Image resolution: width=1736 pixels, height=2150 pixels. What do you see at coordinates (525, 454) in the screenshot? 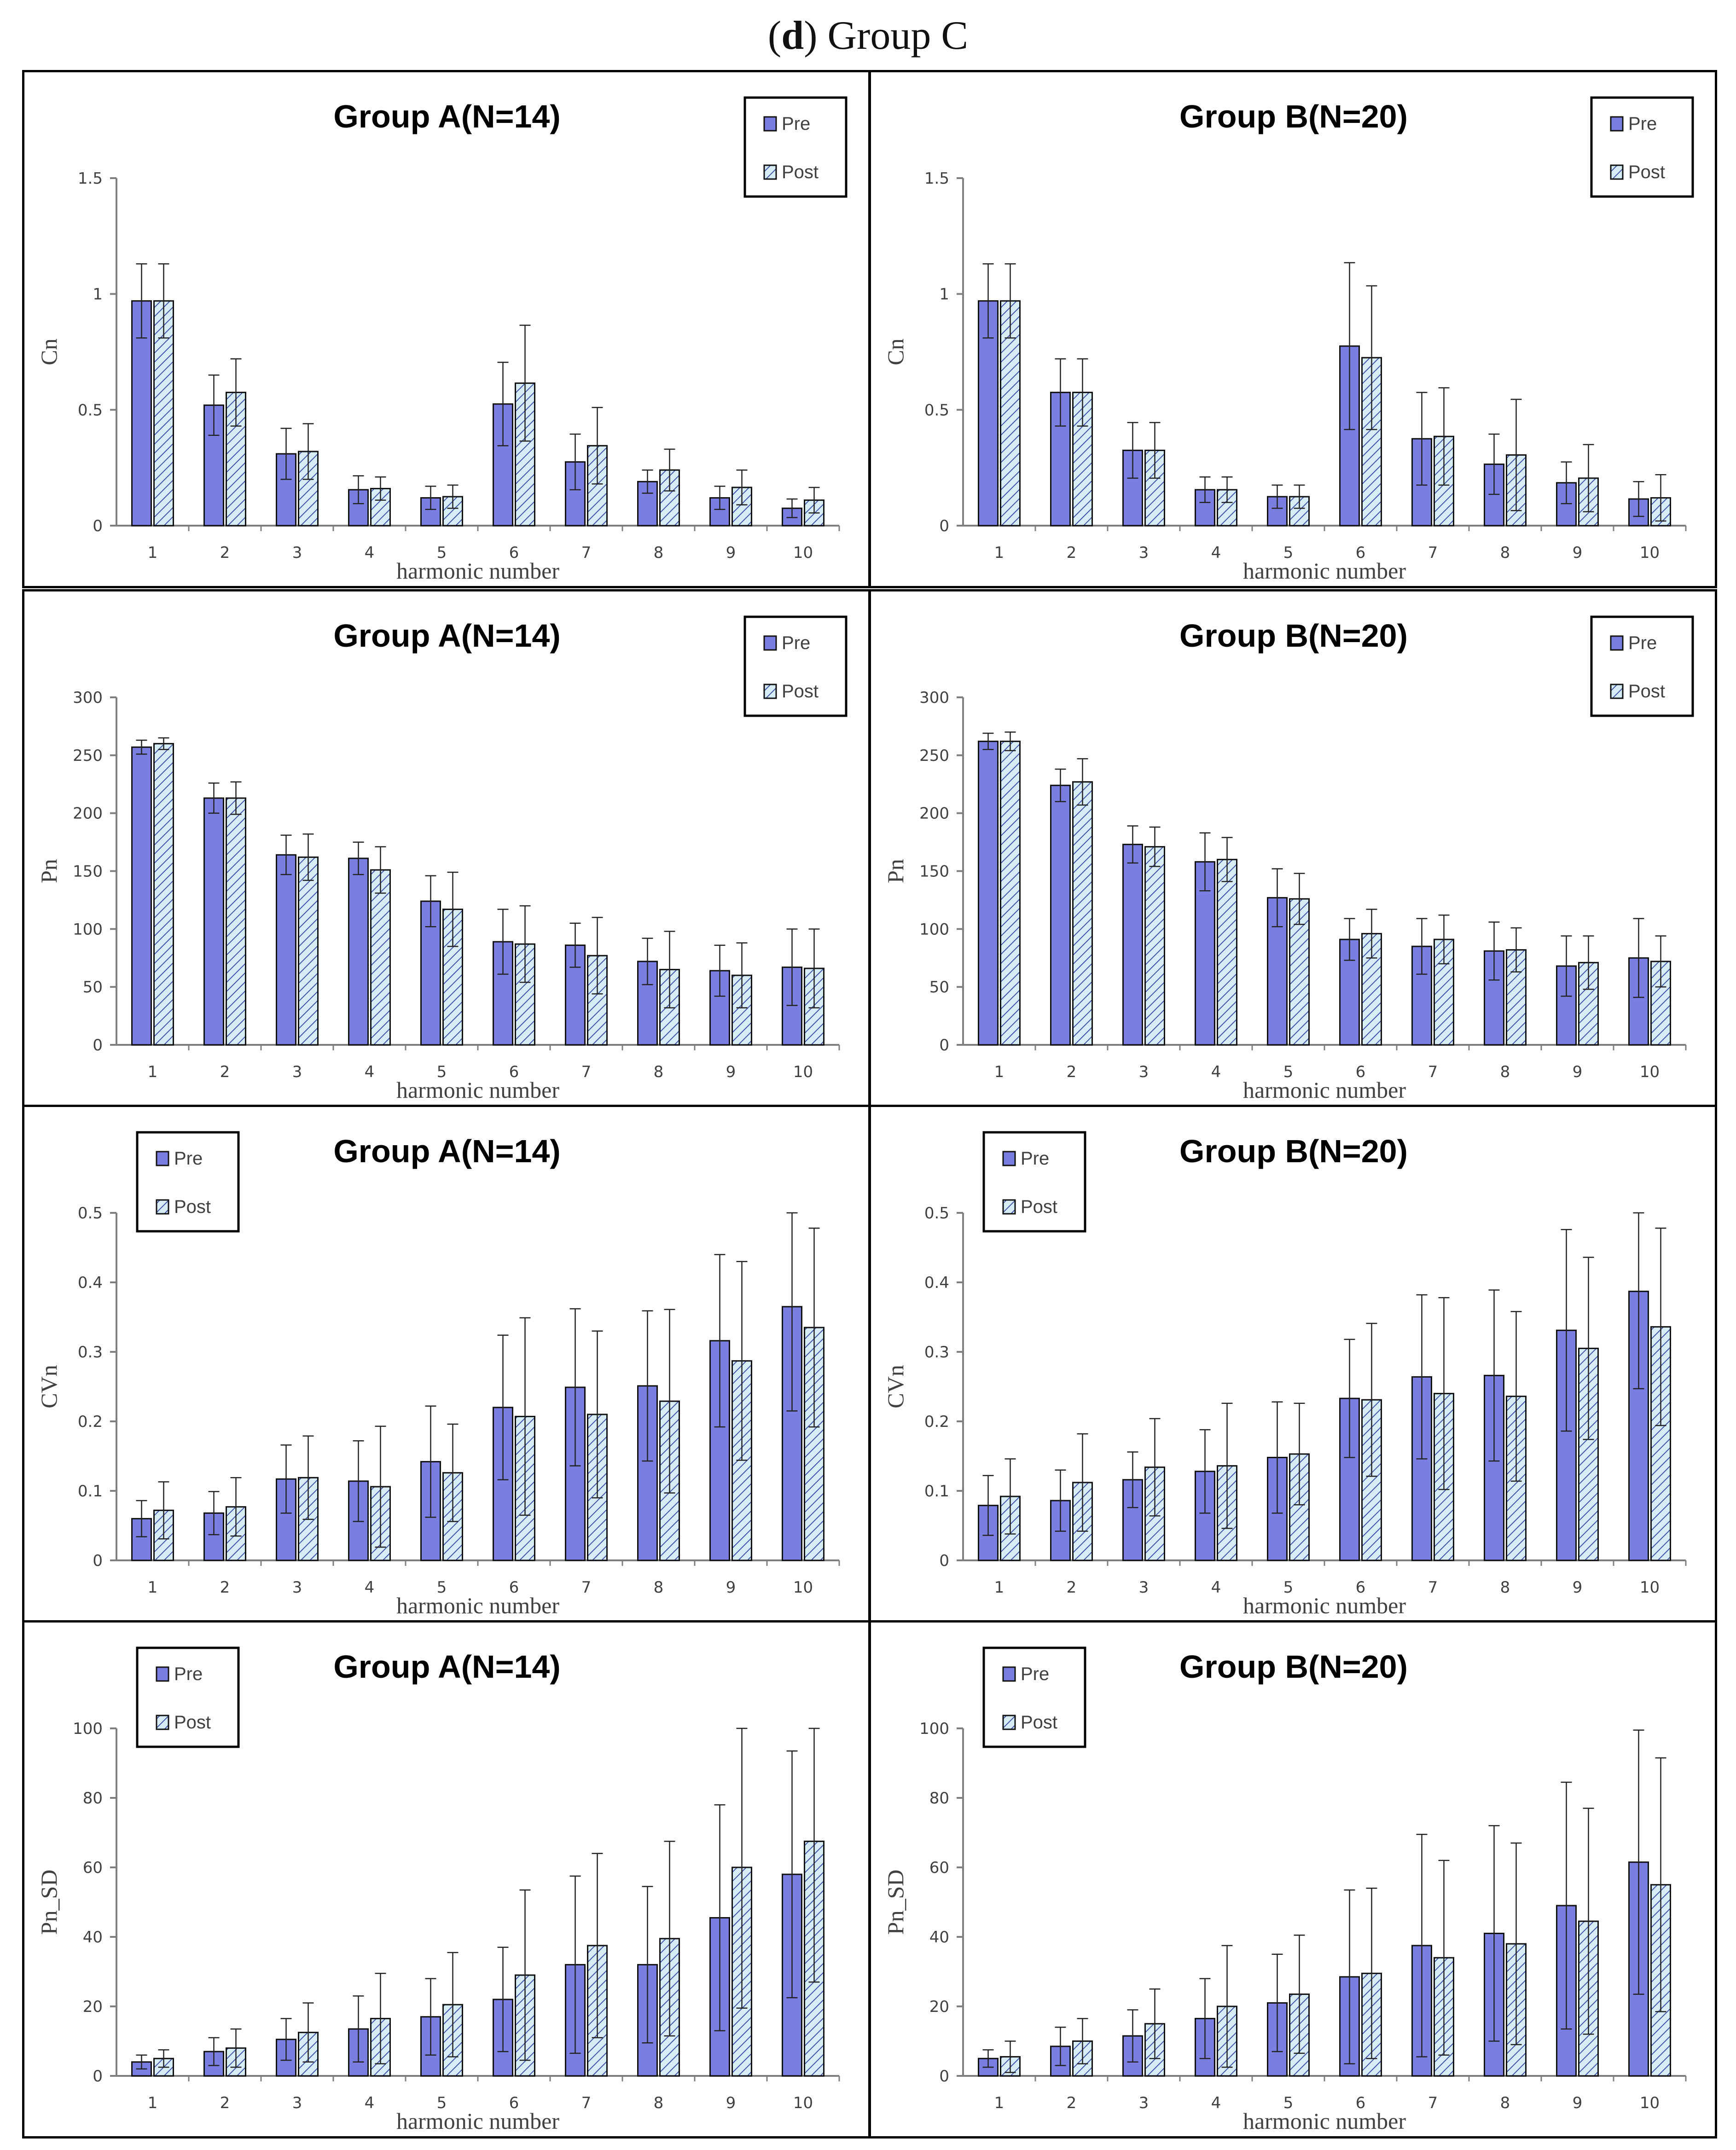
I see `cn-a-bar-post` at bounding box center [525, 454].